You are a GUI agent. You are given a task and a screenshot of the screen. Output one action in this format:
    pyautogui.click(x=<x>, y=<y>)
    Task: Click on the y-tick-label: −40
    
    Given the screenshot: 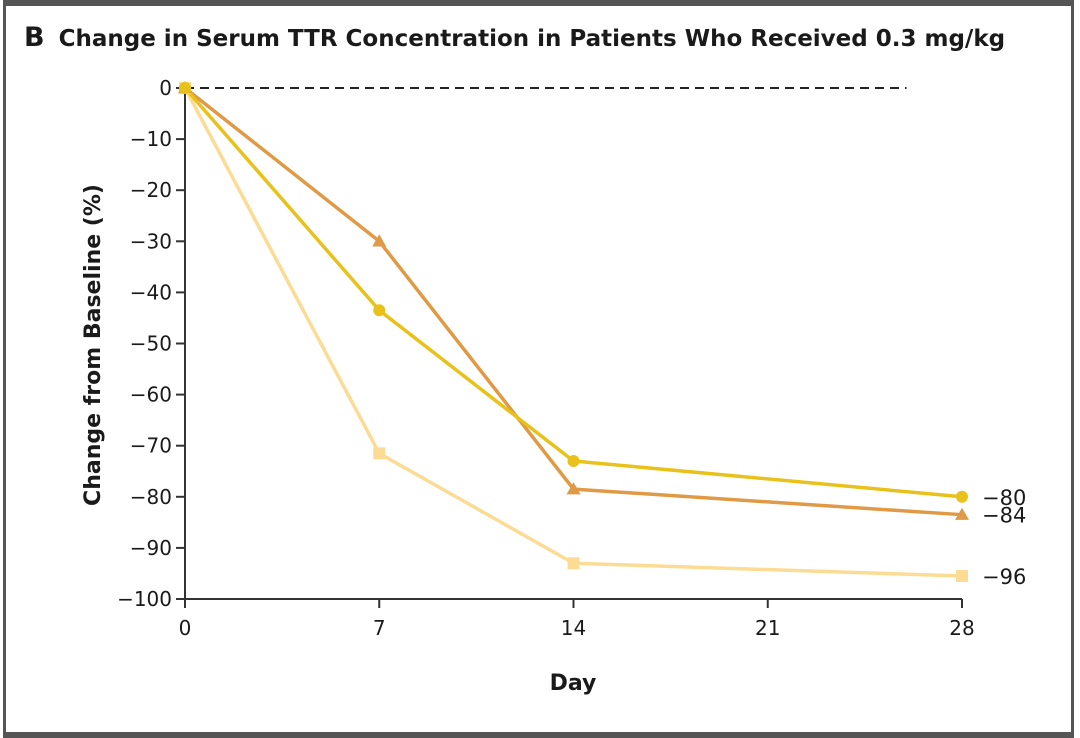 What is the action you would take?
    pyautogui.click(x=151, y=292)
    